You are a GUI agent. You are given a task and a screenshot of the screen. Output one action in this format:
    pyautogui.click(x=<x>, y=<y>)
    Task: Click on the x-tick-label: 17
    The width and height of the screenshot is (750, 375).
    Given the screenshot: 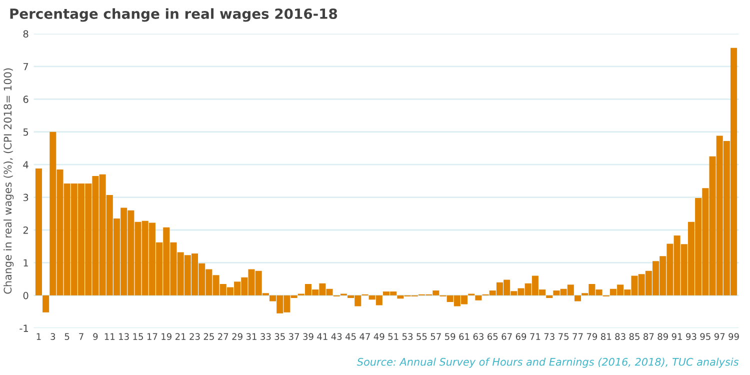 What is the action you would take?
    pyautogui.click(x=152, y=336)
    